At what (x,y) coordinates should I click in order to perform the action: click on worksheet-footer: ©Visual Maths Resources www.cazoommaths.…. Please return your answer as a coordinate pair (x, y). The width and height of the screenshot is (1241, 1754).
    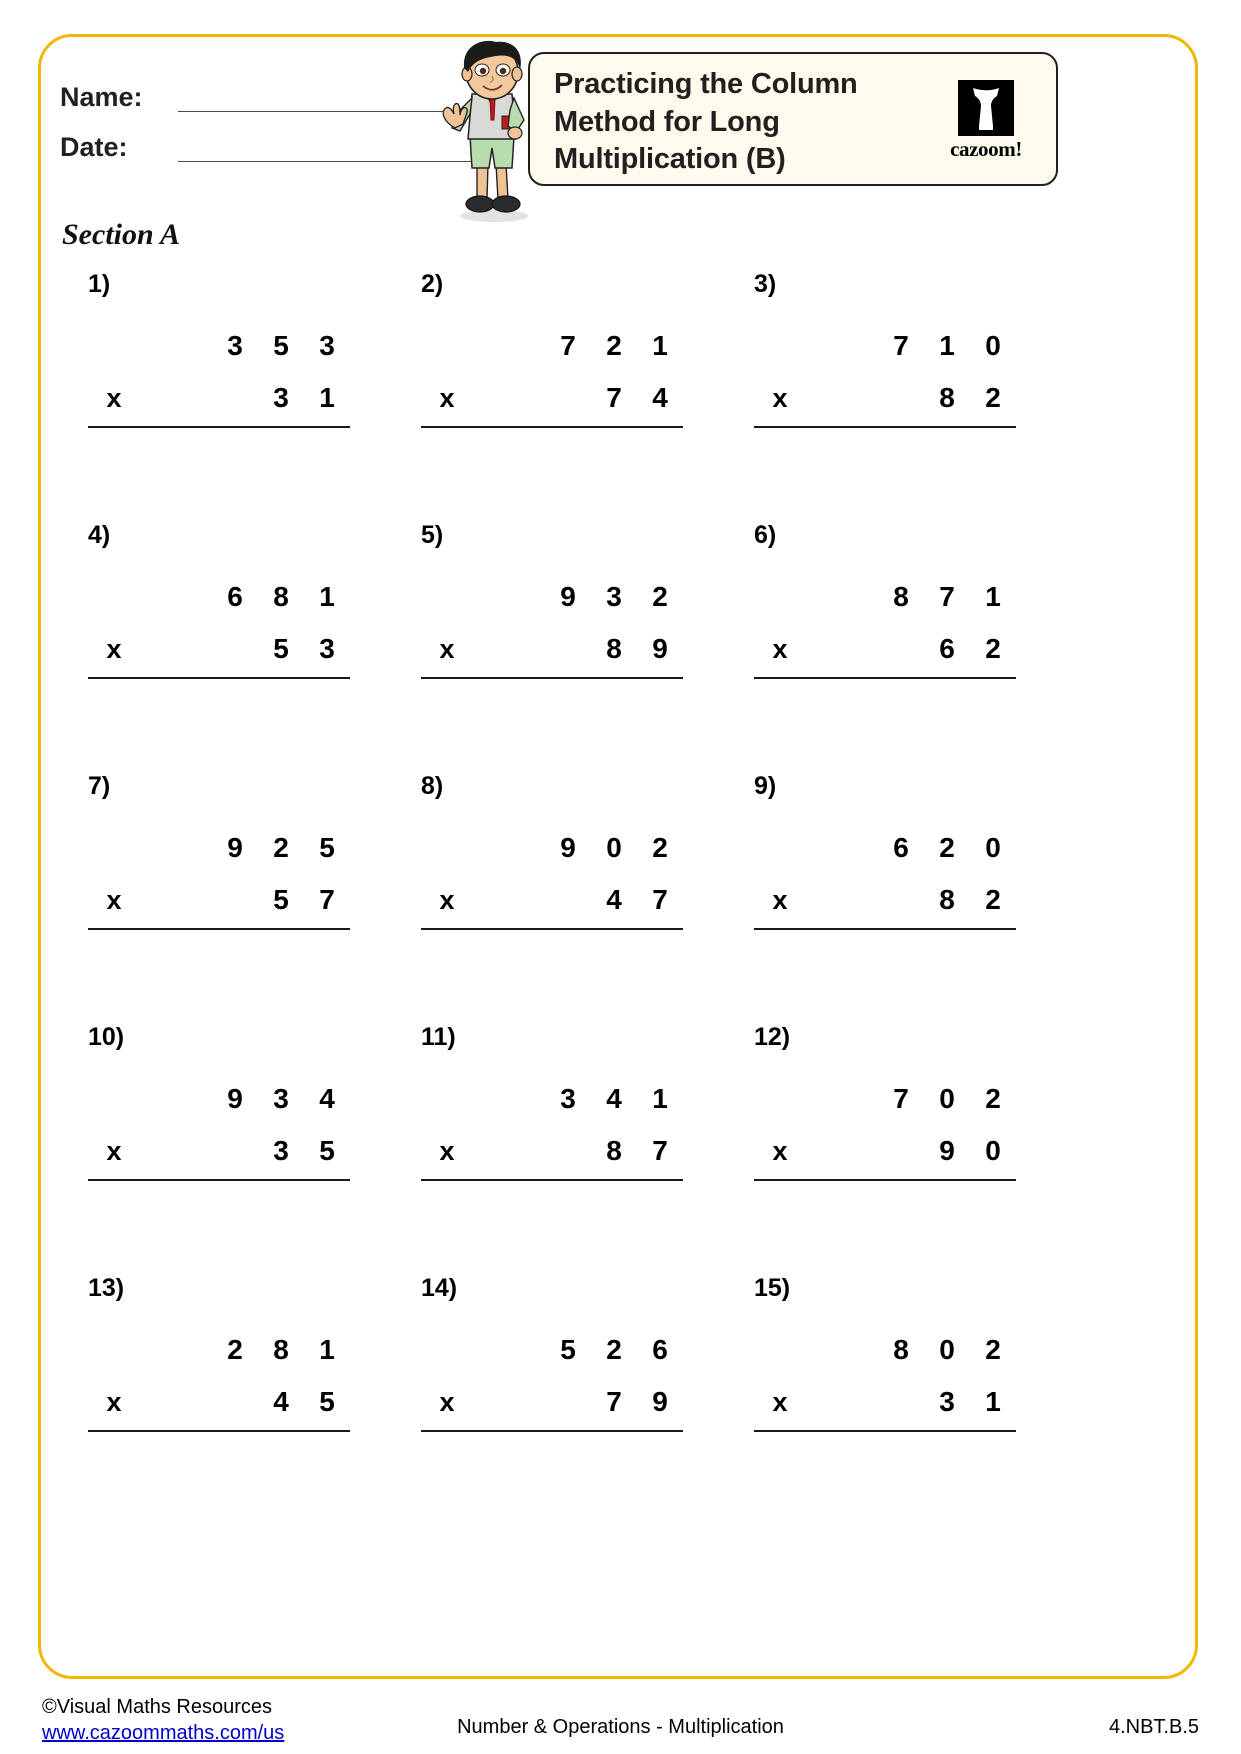
    Looking at the image, I should click on (620, 1724).